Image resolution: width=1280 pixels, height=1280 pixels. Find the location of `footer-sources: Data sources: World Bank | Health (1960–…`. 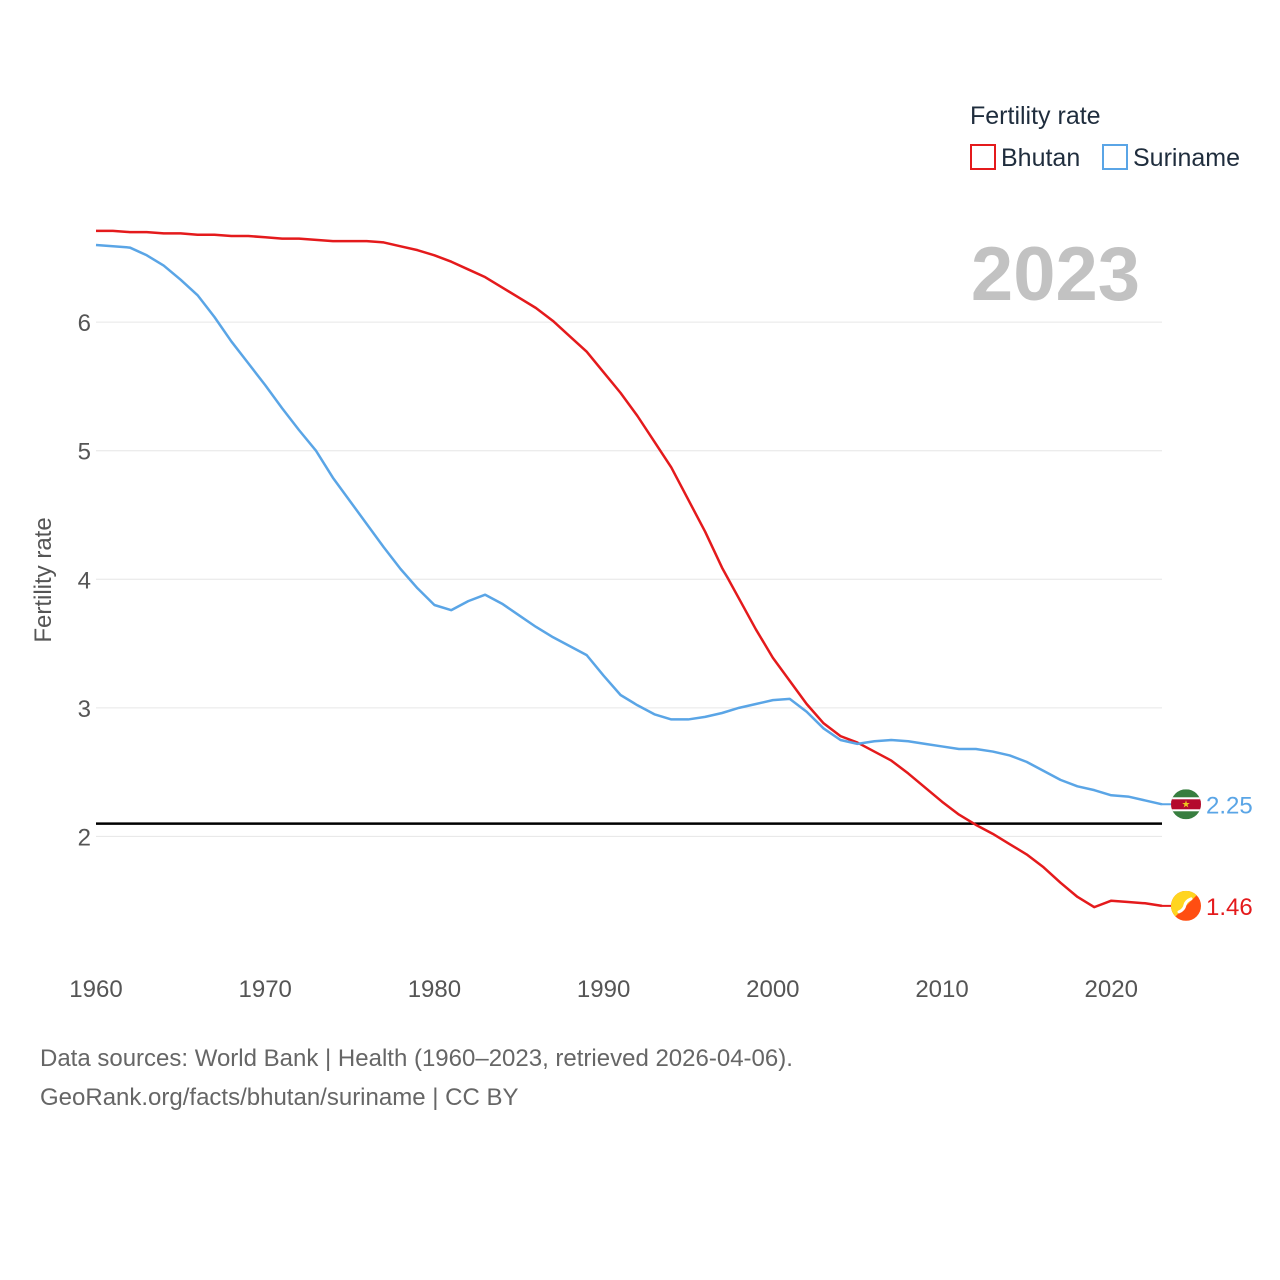

footer-sources: Data sources: World Bank | Health (1960–… is located at coordinates (416, 1058).